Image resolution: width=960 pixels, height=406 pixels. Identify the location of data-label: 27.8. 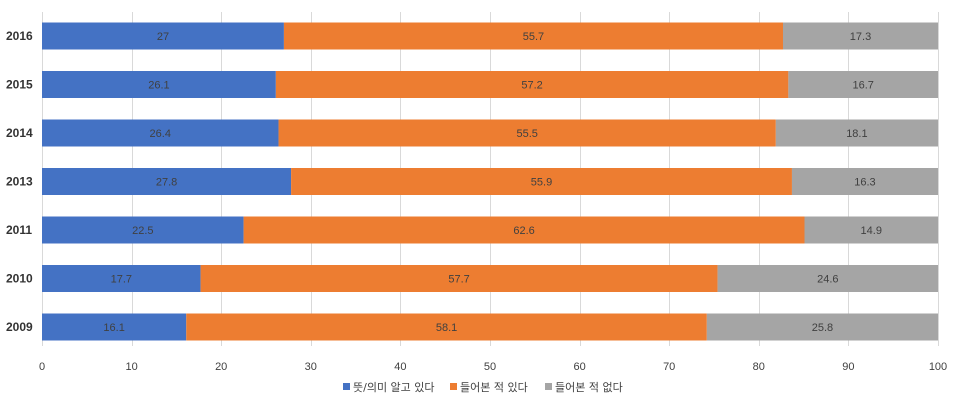
(166, 183).